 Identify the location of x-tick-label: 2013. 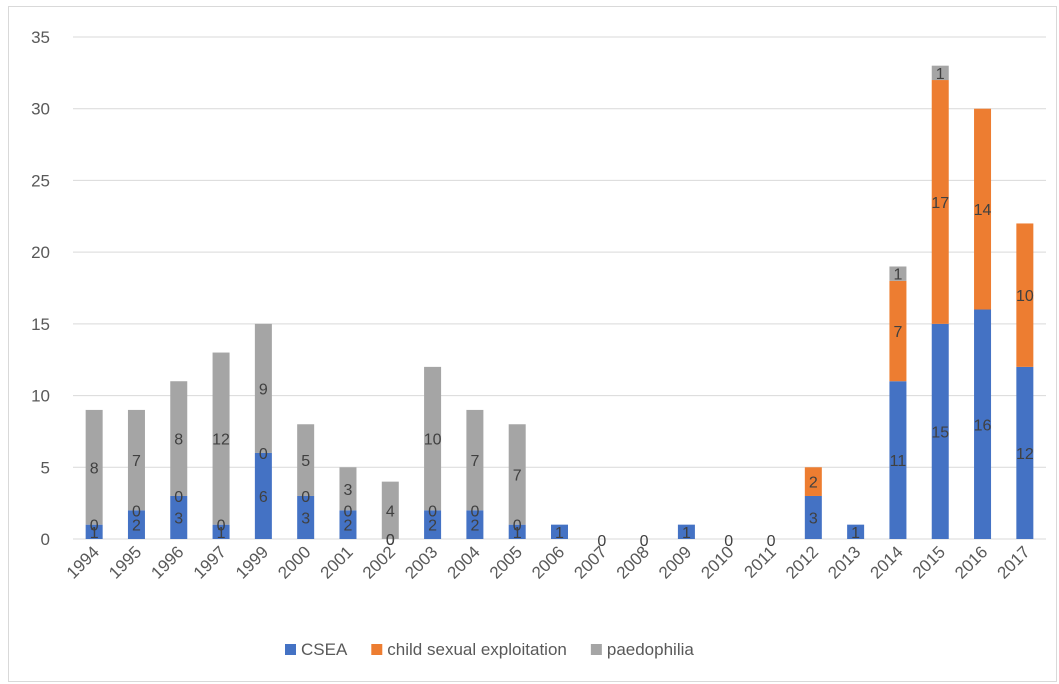
(844, 562).